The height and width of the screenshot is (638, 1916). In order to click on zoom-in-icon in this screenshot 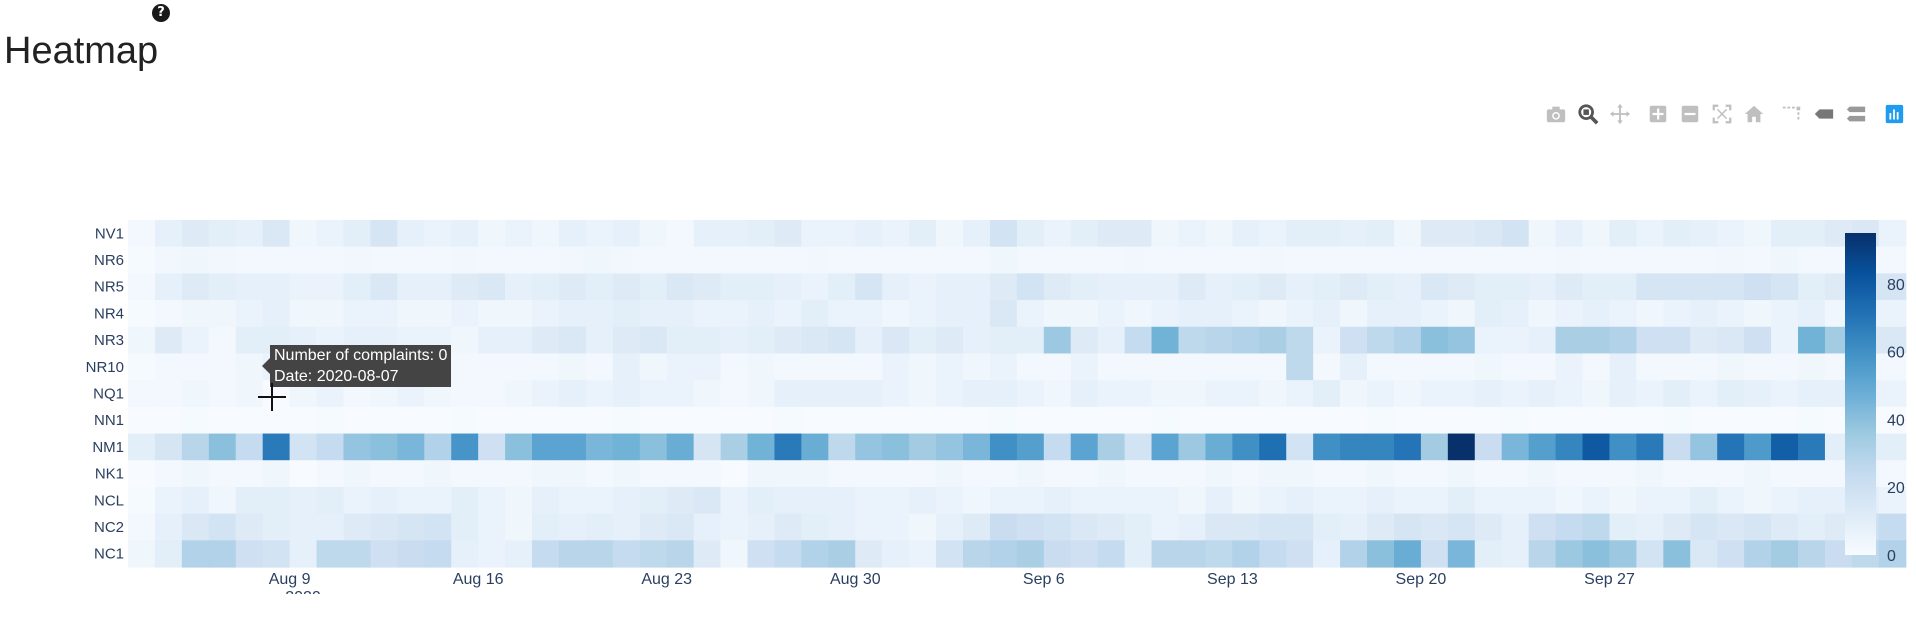, I will do `click(1658, 114)`.